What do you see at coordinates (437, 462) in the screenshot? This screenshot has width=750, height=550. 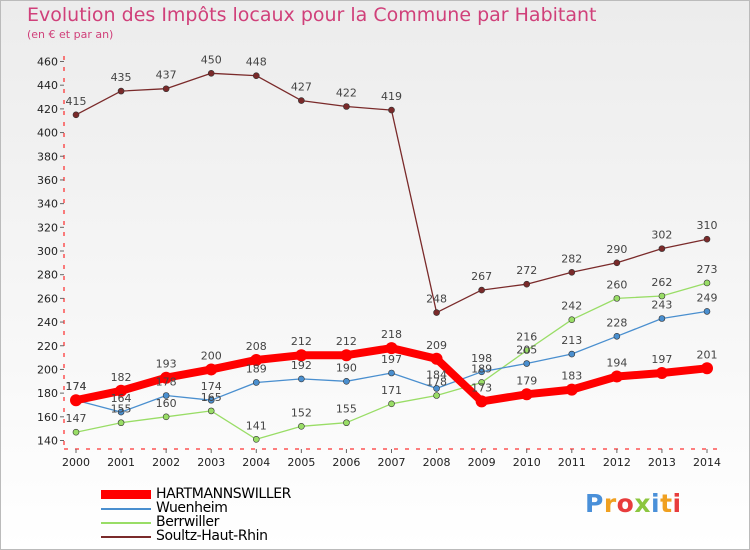 I see `x-tick-label: 2008` at bounding box center [437, 462].